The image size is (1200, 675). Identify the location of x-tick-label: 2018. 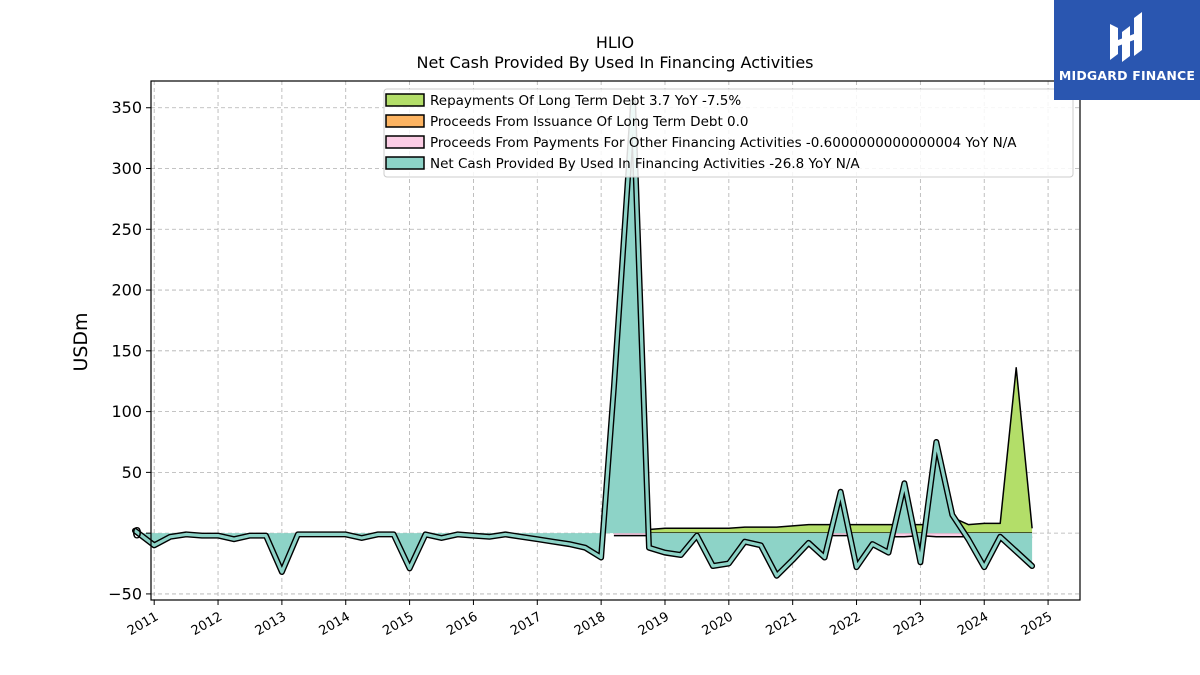
(590, 624).